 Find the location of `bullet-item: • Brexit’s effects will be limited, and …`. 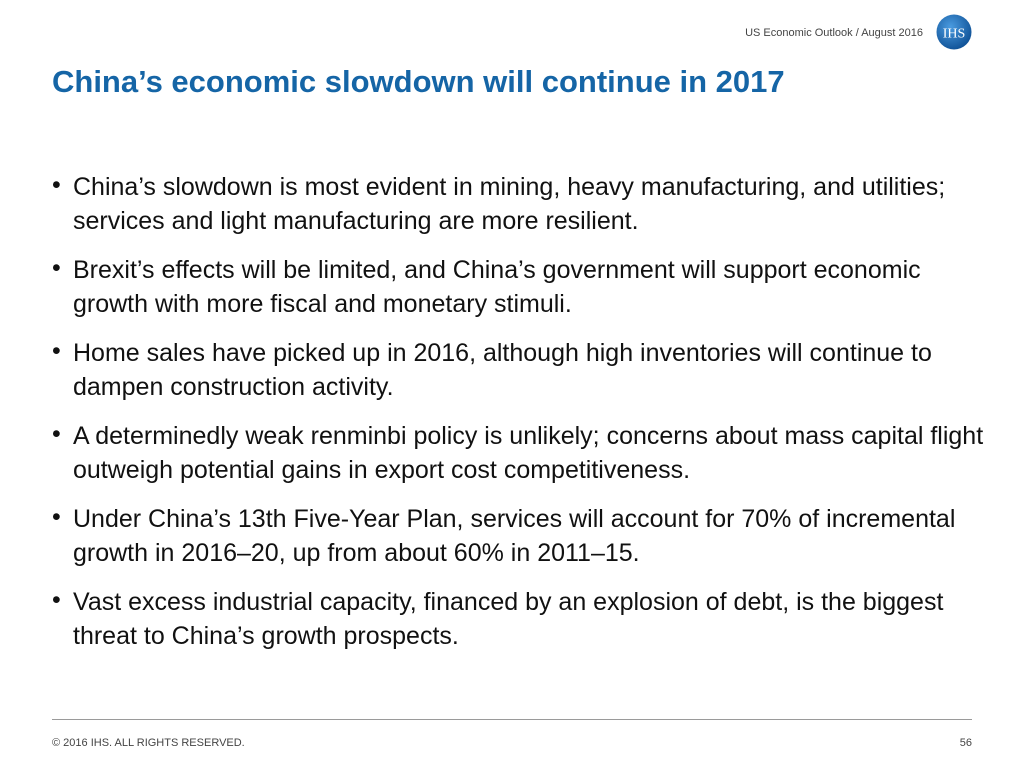

bullet-item: • Brexit’s effects will be limited, and … is located at coordinates (522, 287).